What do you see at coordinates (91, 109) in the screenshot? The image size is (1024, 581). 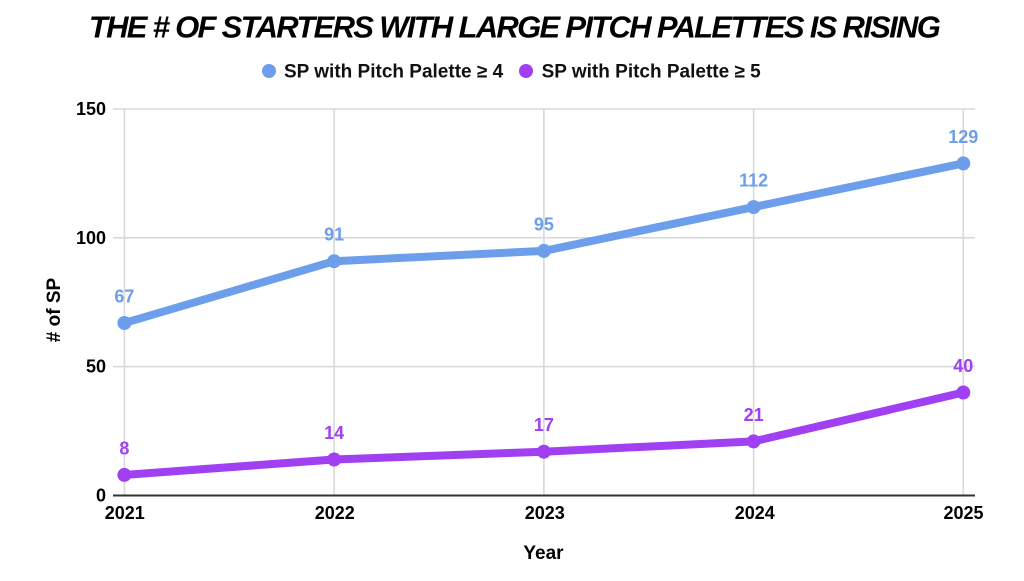 I see `svg-text: 150` at bounding box center [91, 109].